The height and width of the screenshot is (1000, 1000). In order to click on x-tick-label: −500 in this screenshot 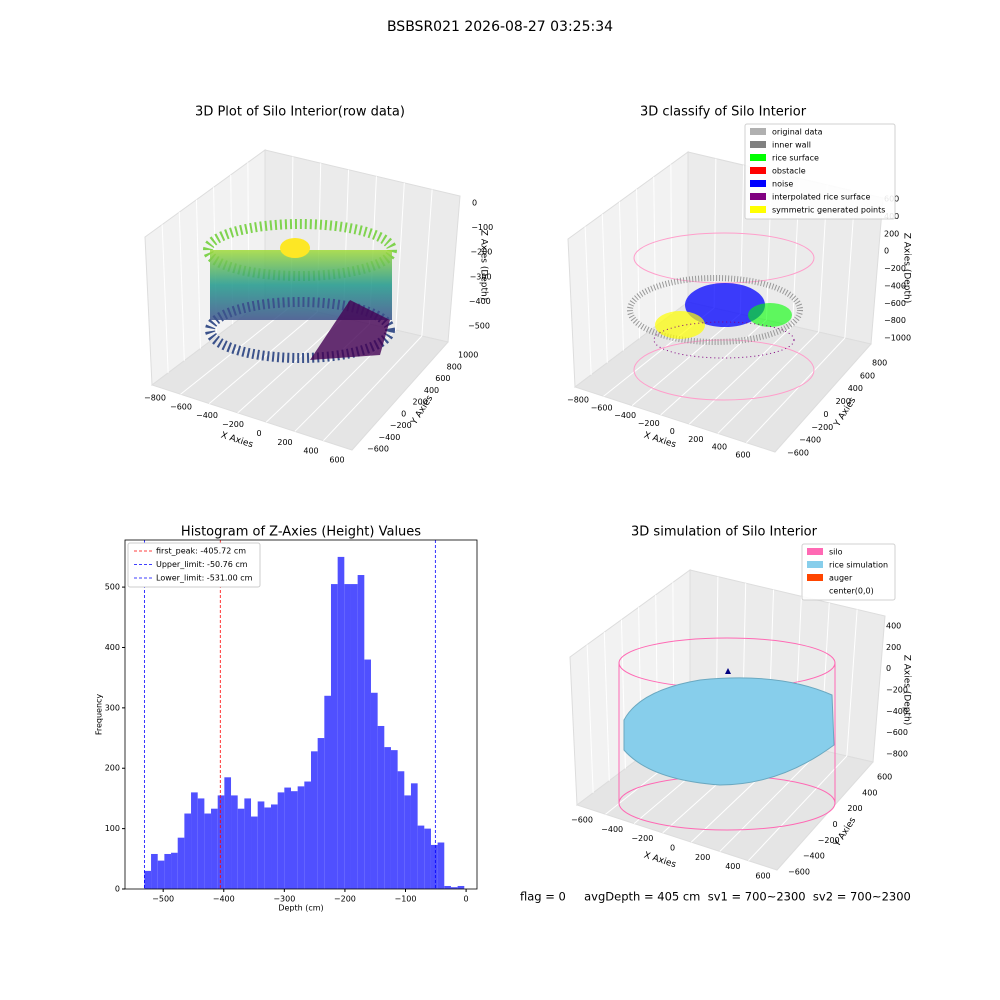, I will do `click(163, 899)`.